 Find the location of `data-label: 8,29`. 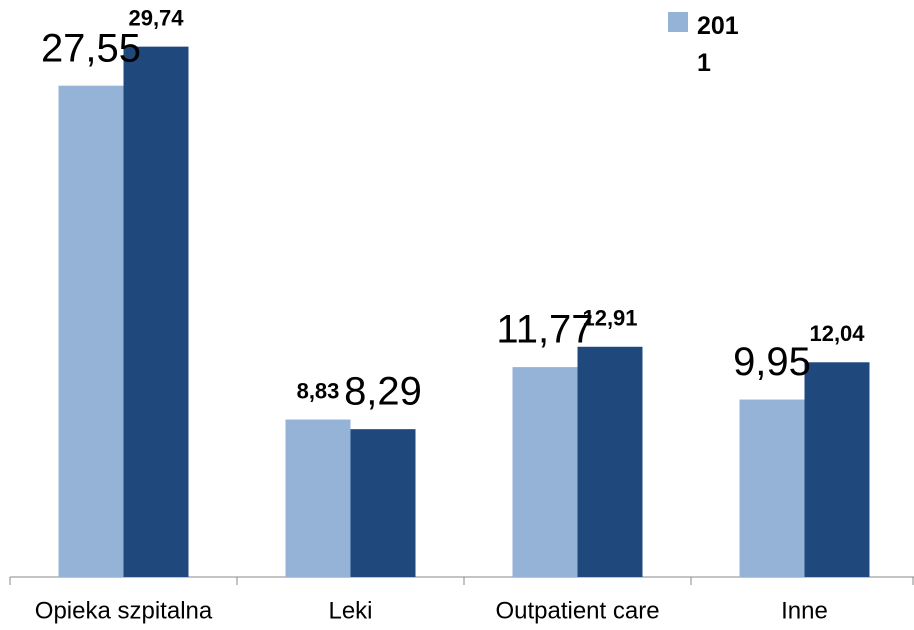

data-label: 8,29 is located at coordinates (383, 392).